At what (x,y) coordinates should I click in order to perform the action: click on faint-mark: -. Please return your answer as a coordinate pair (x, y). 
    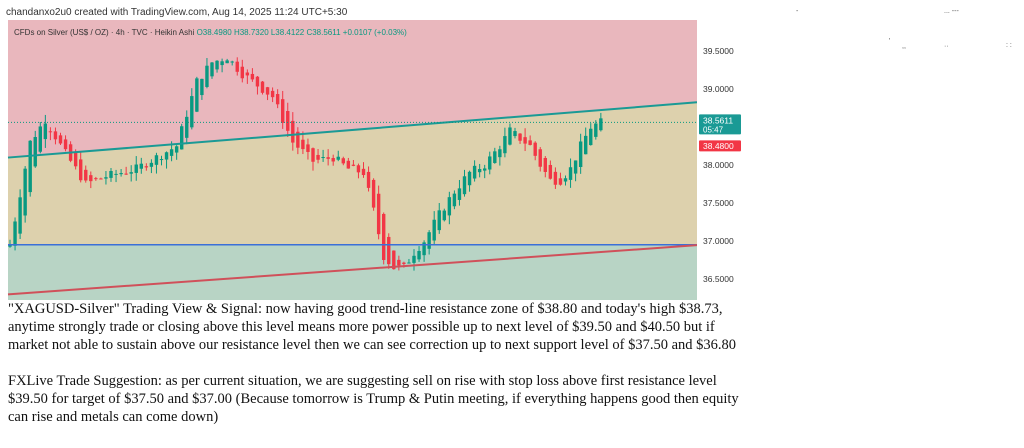
    Looking at the image, I should click on (797, 11).